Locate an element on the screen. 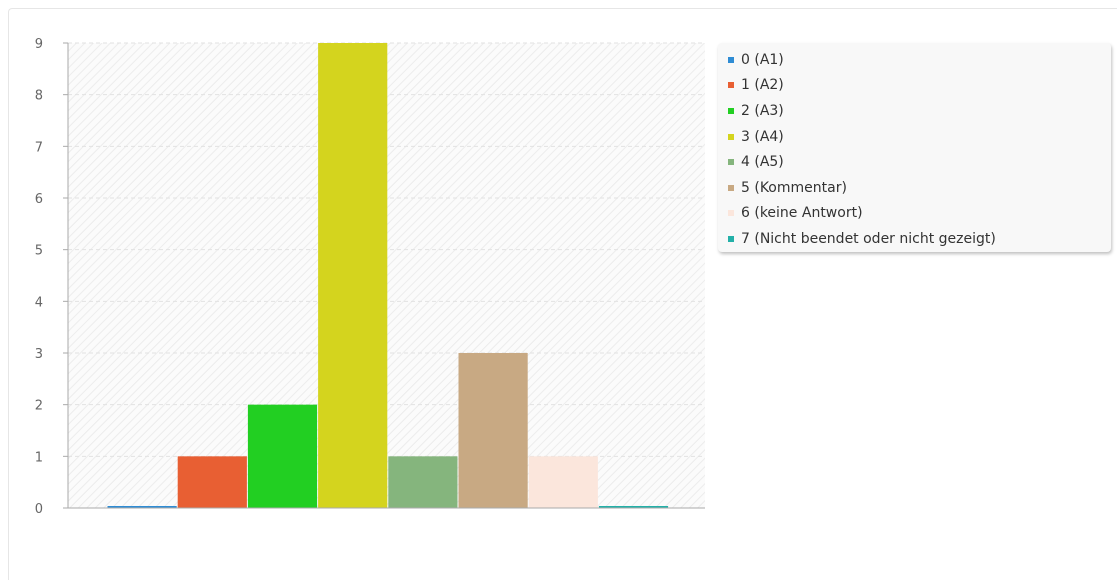  legend-label: 7 (Nicht beendet oder nicht gezeigt) is located at coordinates (868, 238).